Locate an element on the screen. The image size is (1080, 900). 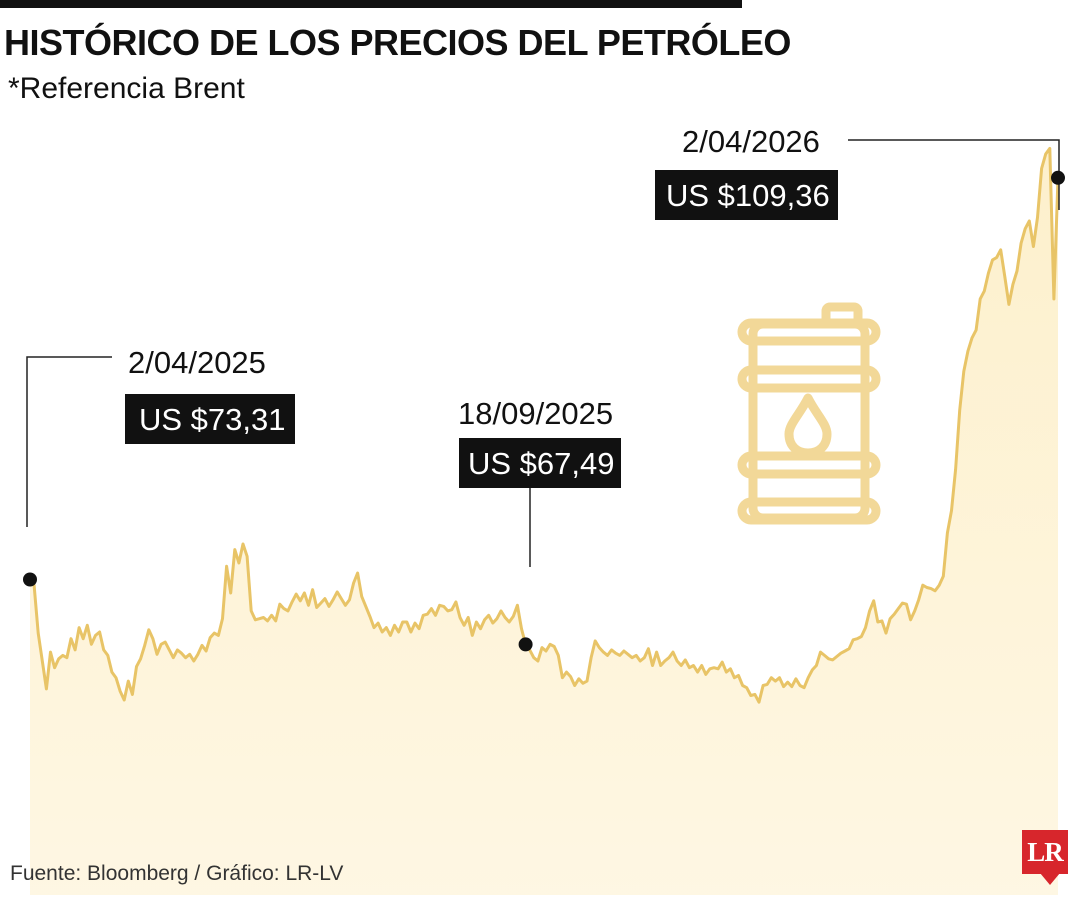
annotation-2: 18/09/2025 US $67,49 is located at coordinates (539, 481).